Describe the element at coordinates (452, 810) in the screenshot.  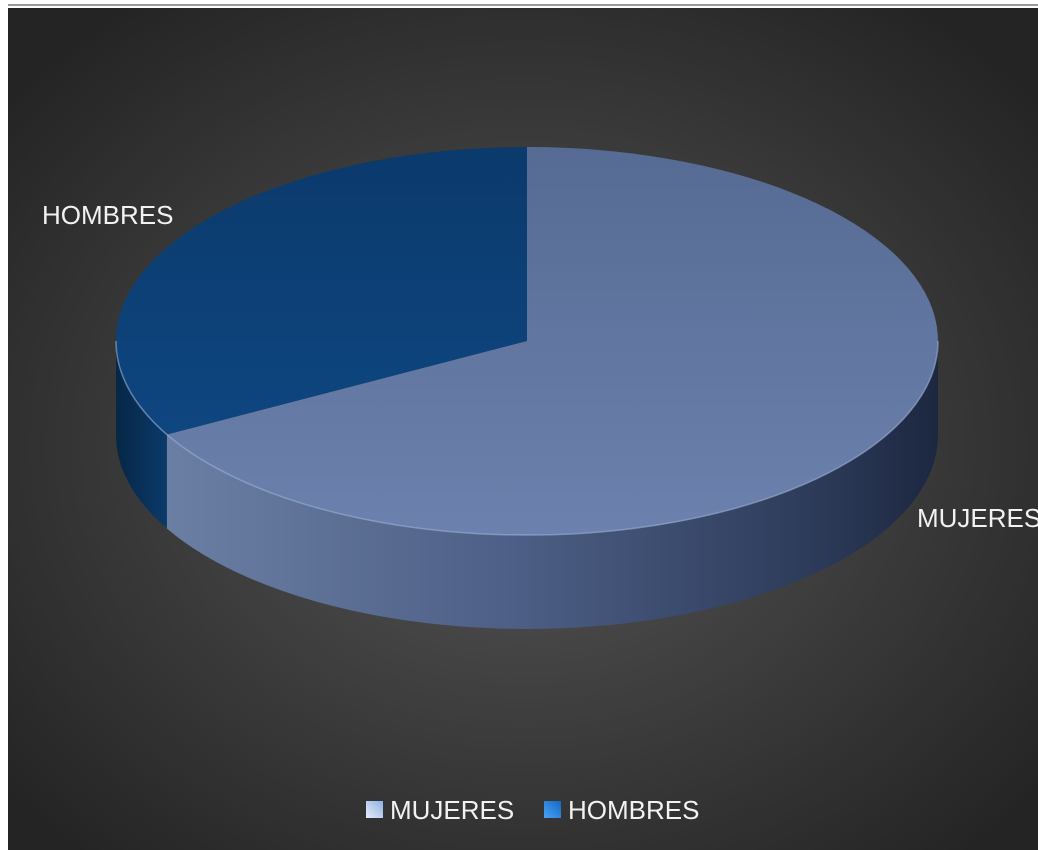
I see `legend-label-mujeres: MUJERES` at that location.